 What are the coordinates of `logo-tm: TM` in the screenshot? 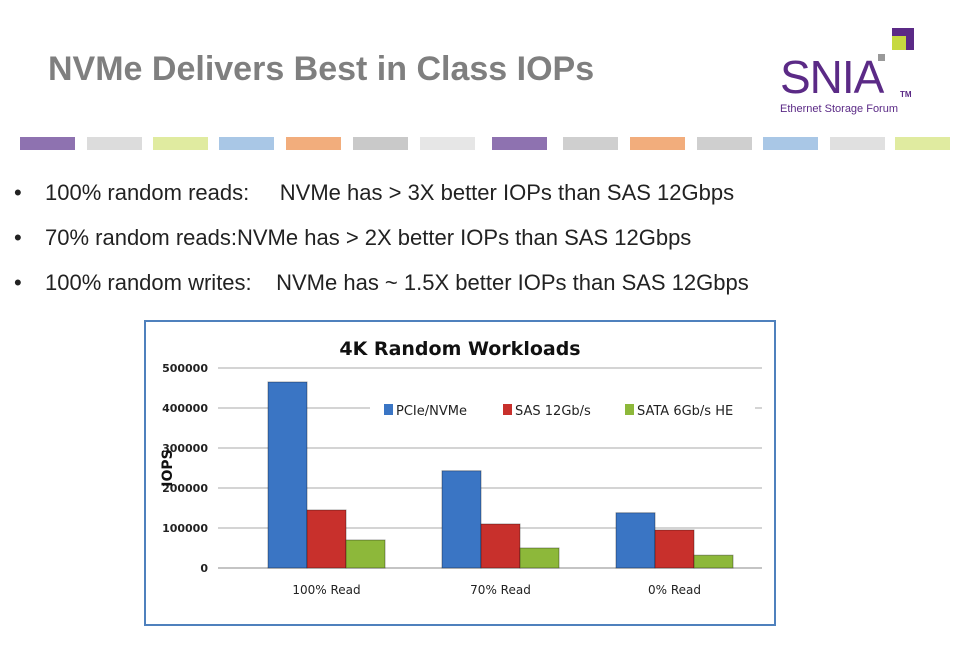 It's located at (906, 94).